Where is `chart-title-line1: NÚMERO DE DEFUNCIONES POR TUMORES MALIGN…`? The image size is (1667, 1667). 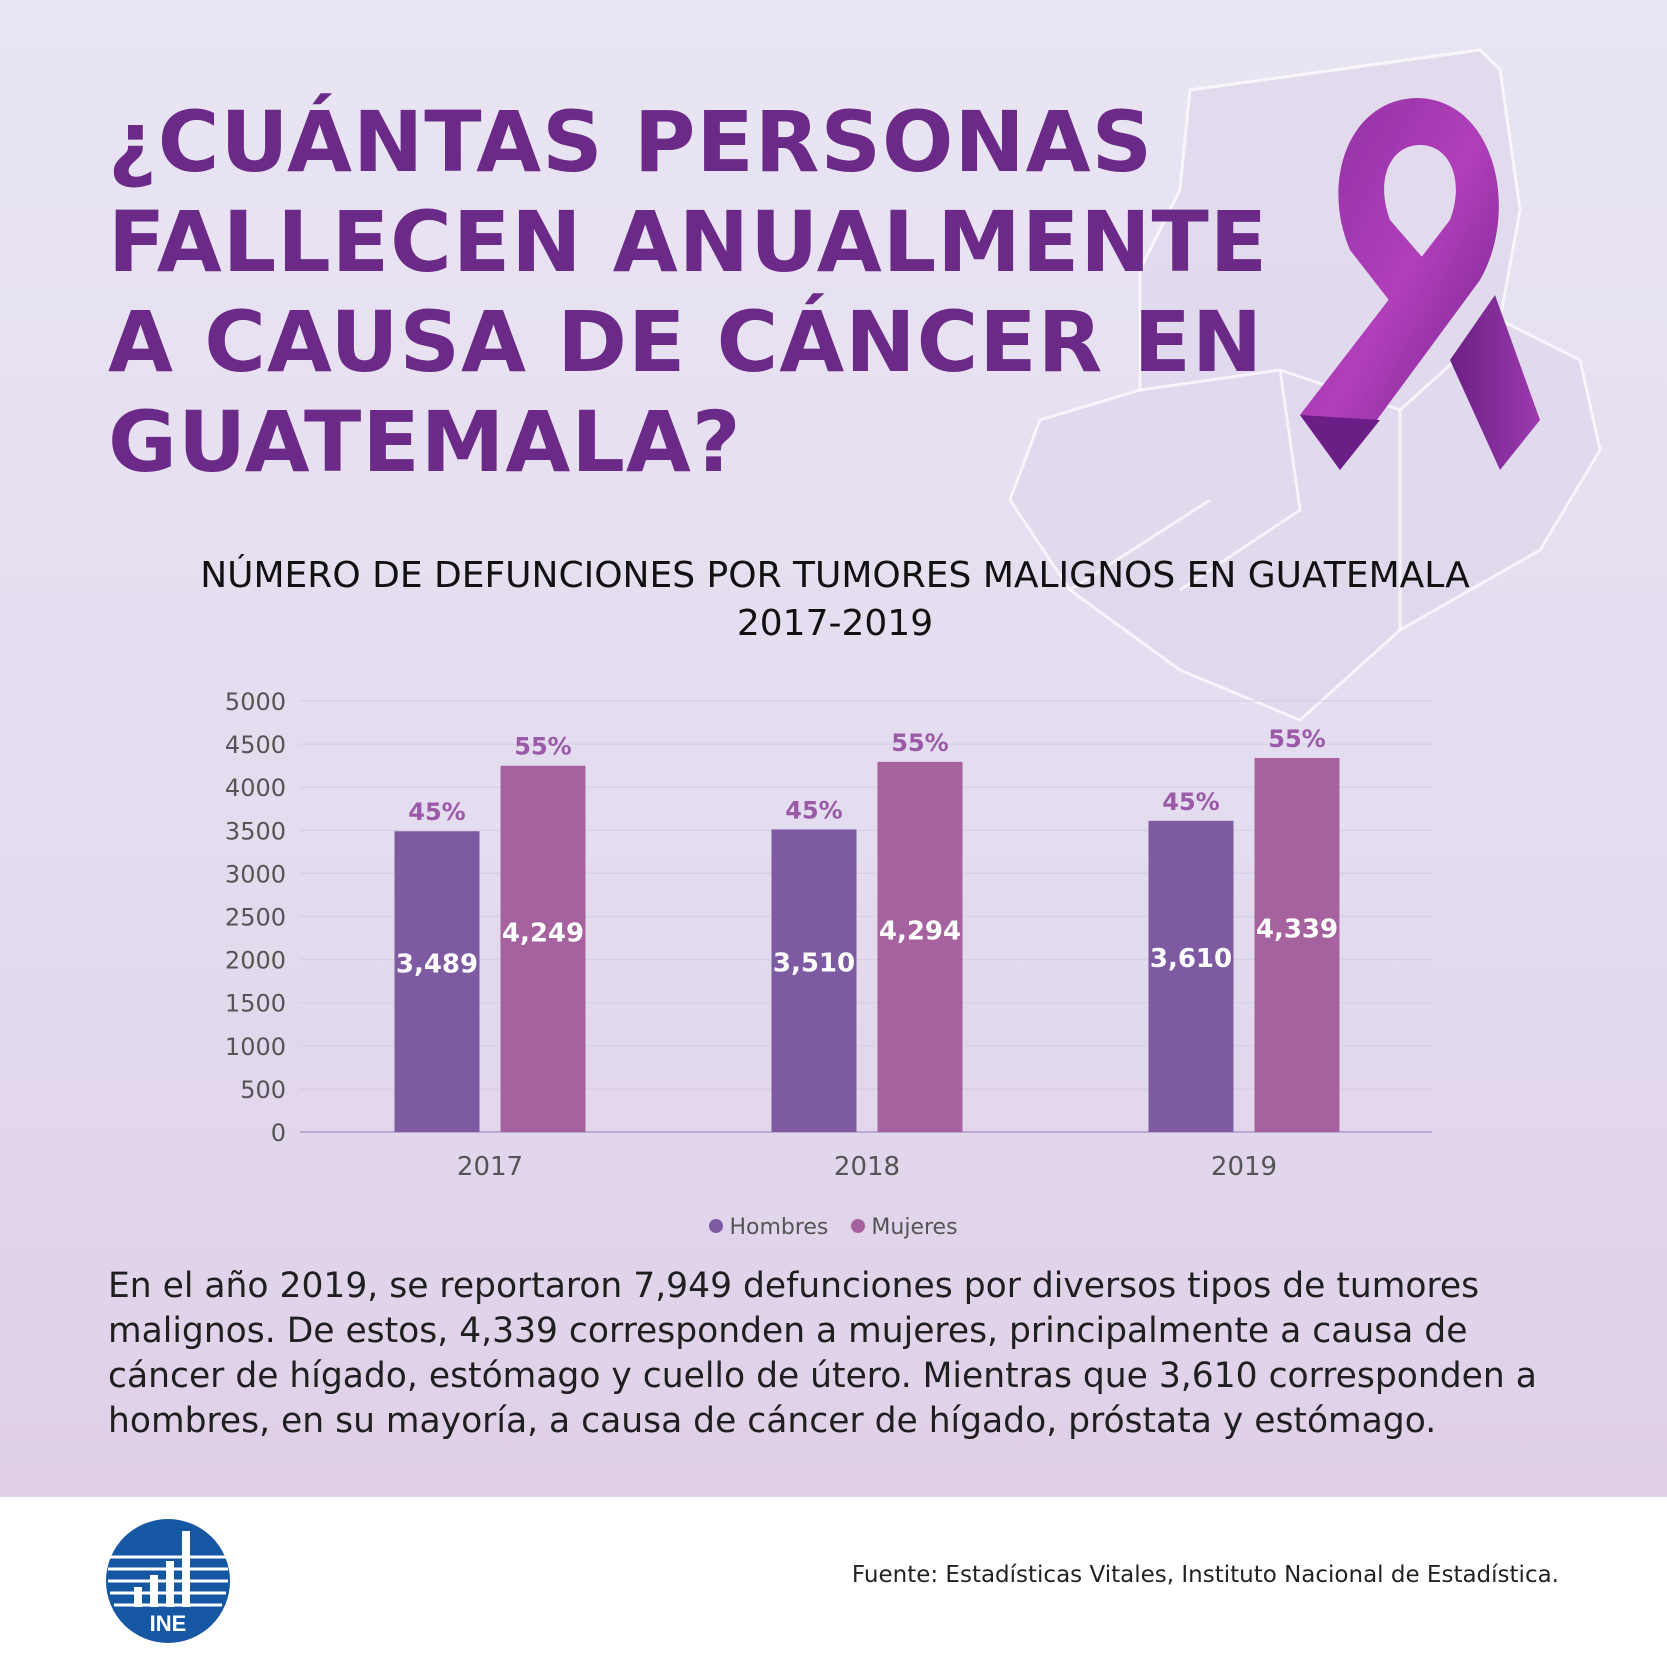
chart-title-line1: NÚMERO DE DEFUNCIONES POR TUMORES MALIGN… is located at coordinates (835, 575).